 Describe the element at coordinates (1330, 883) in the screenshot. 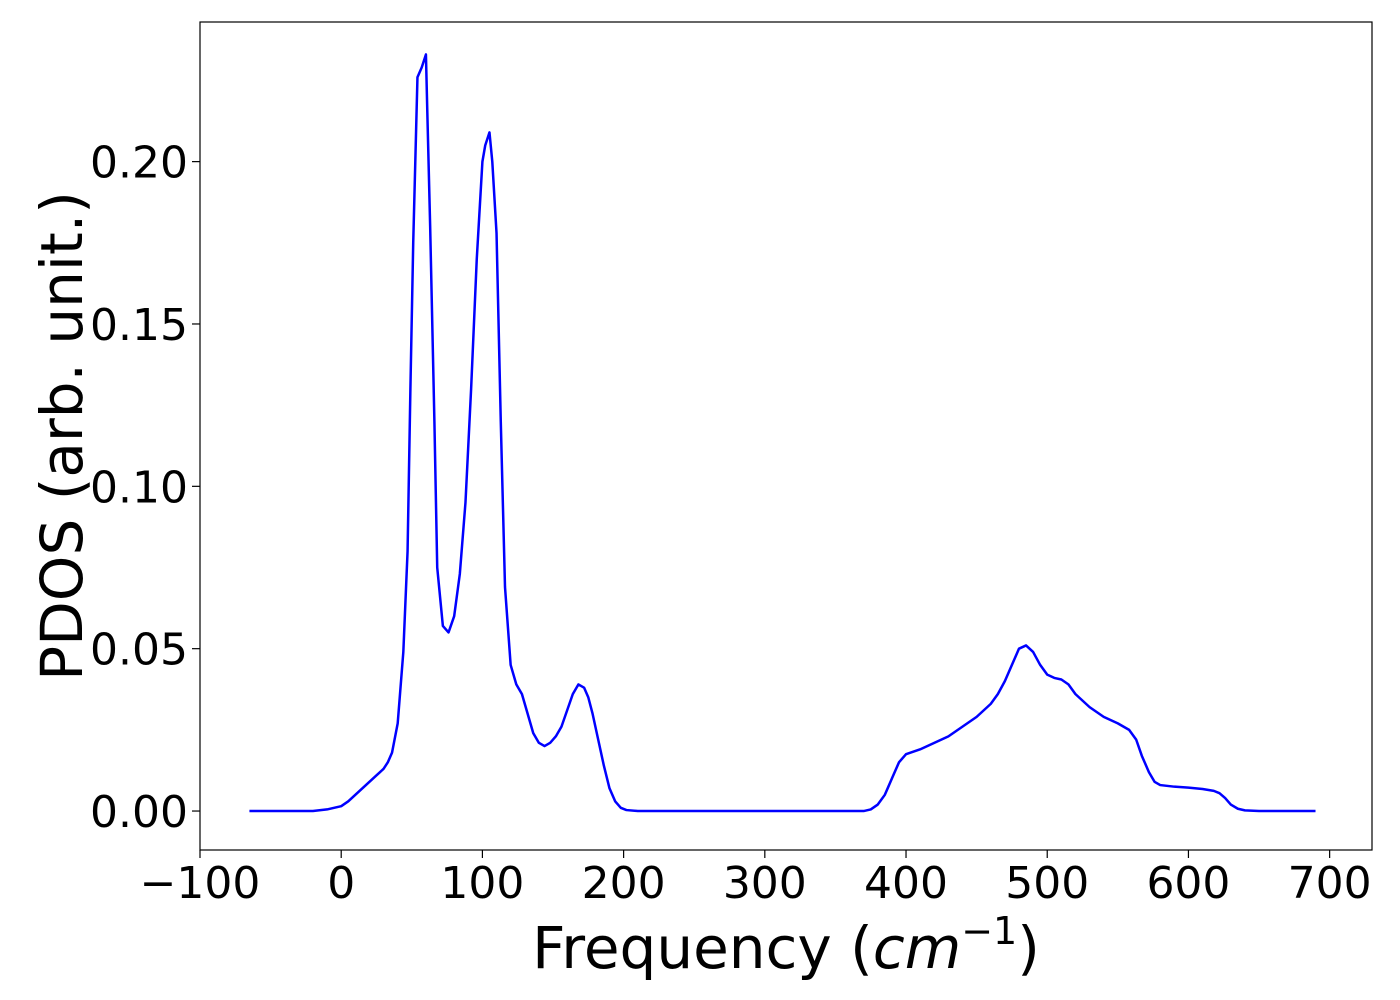

I see `x-tick-label: 700` at that location.